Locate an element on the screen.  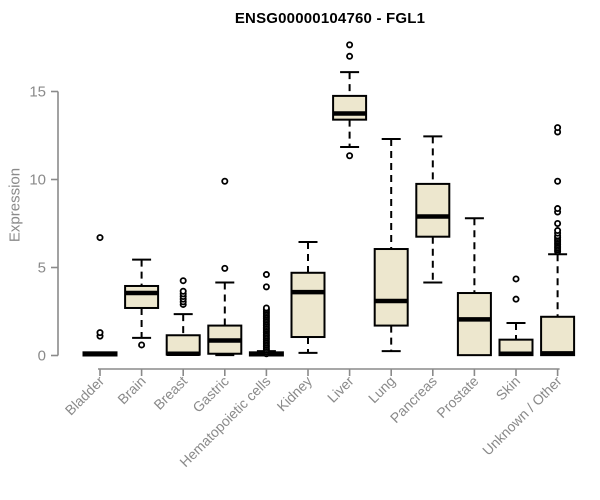
x-tick-label: Skin is located at coordinates (508, 388).